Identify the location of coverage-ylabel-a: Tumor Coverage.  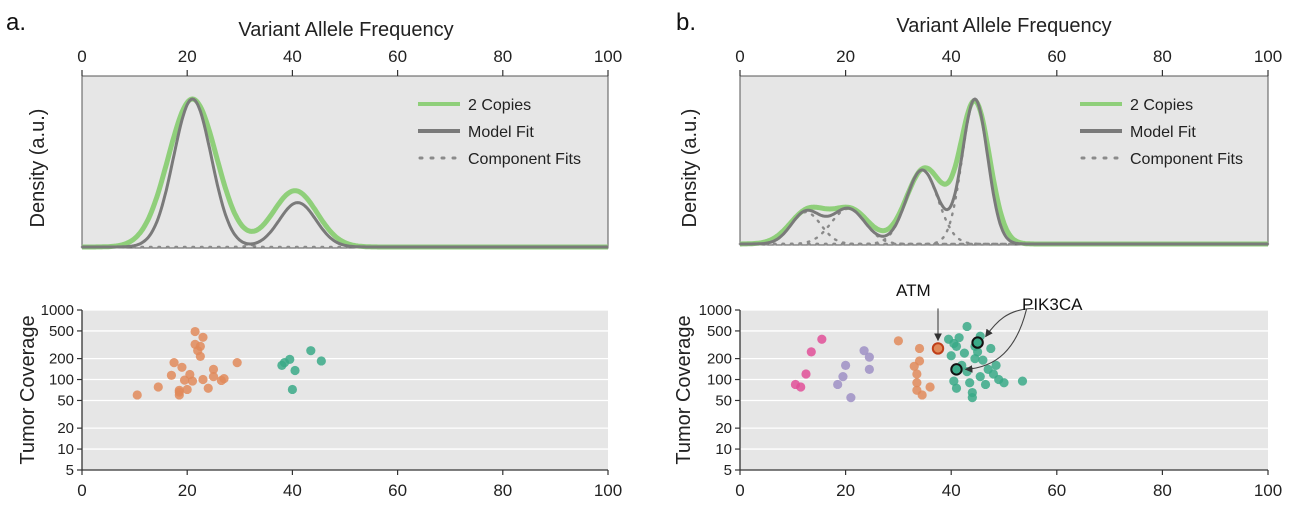
(28, 389).